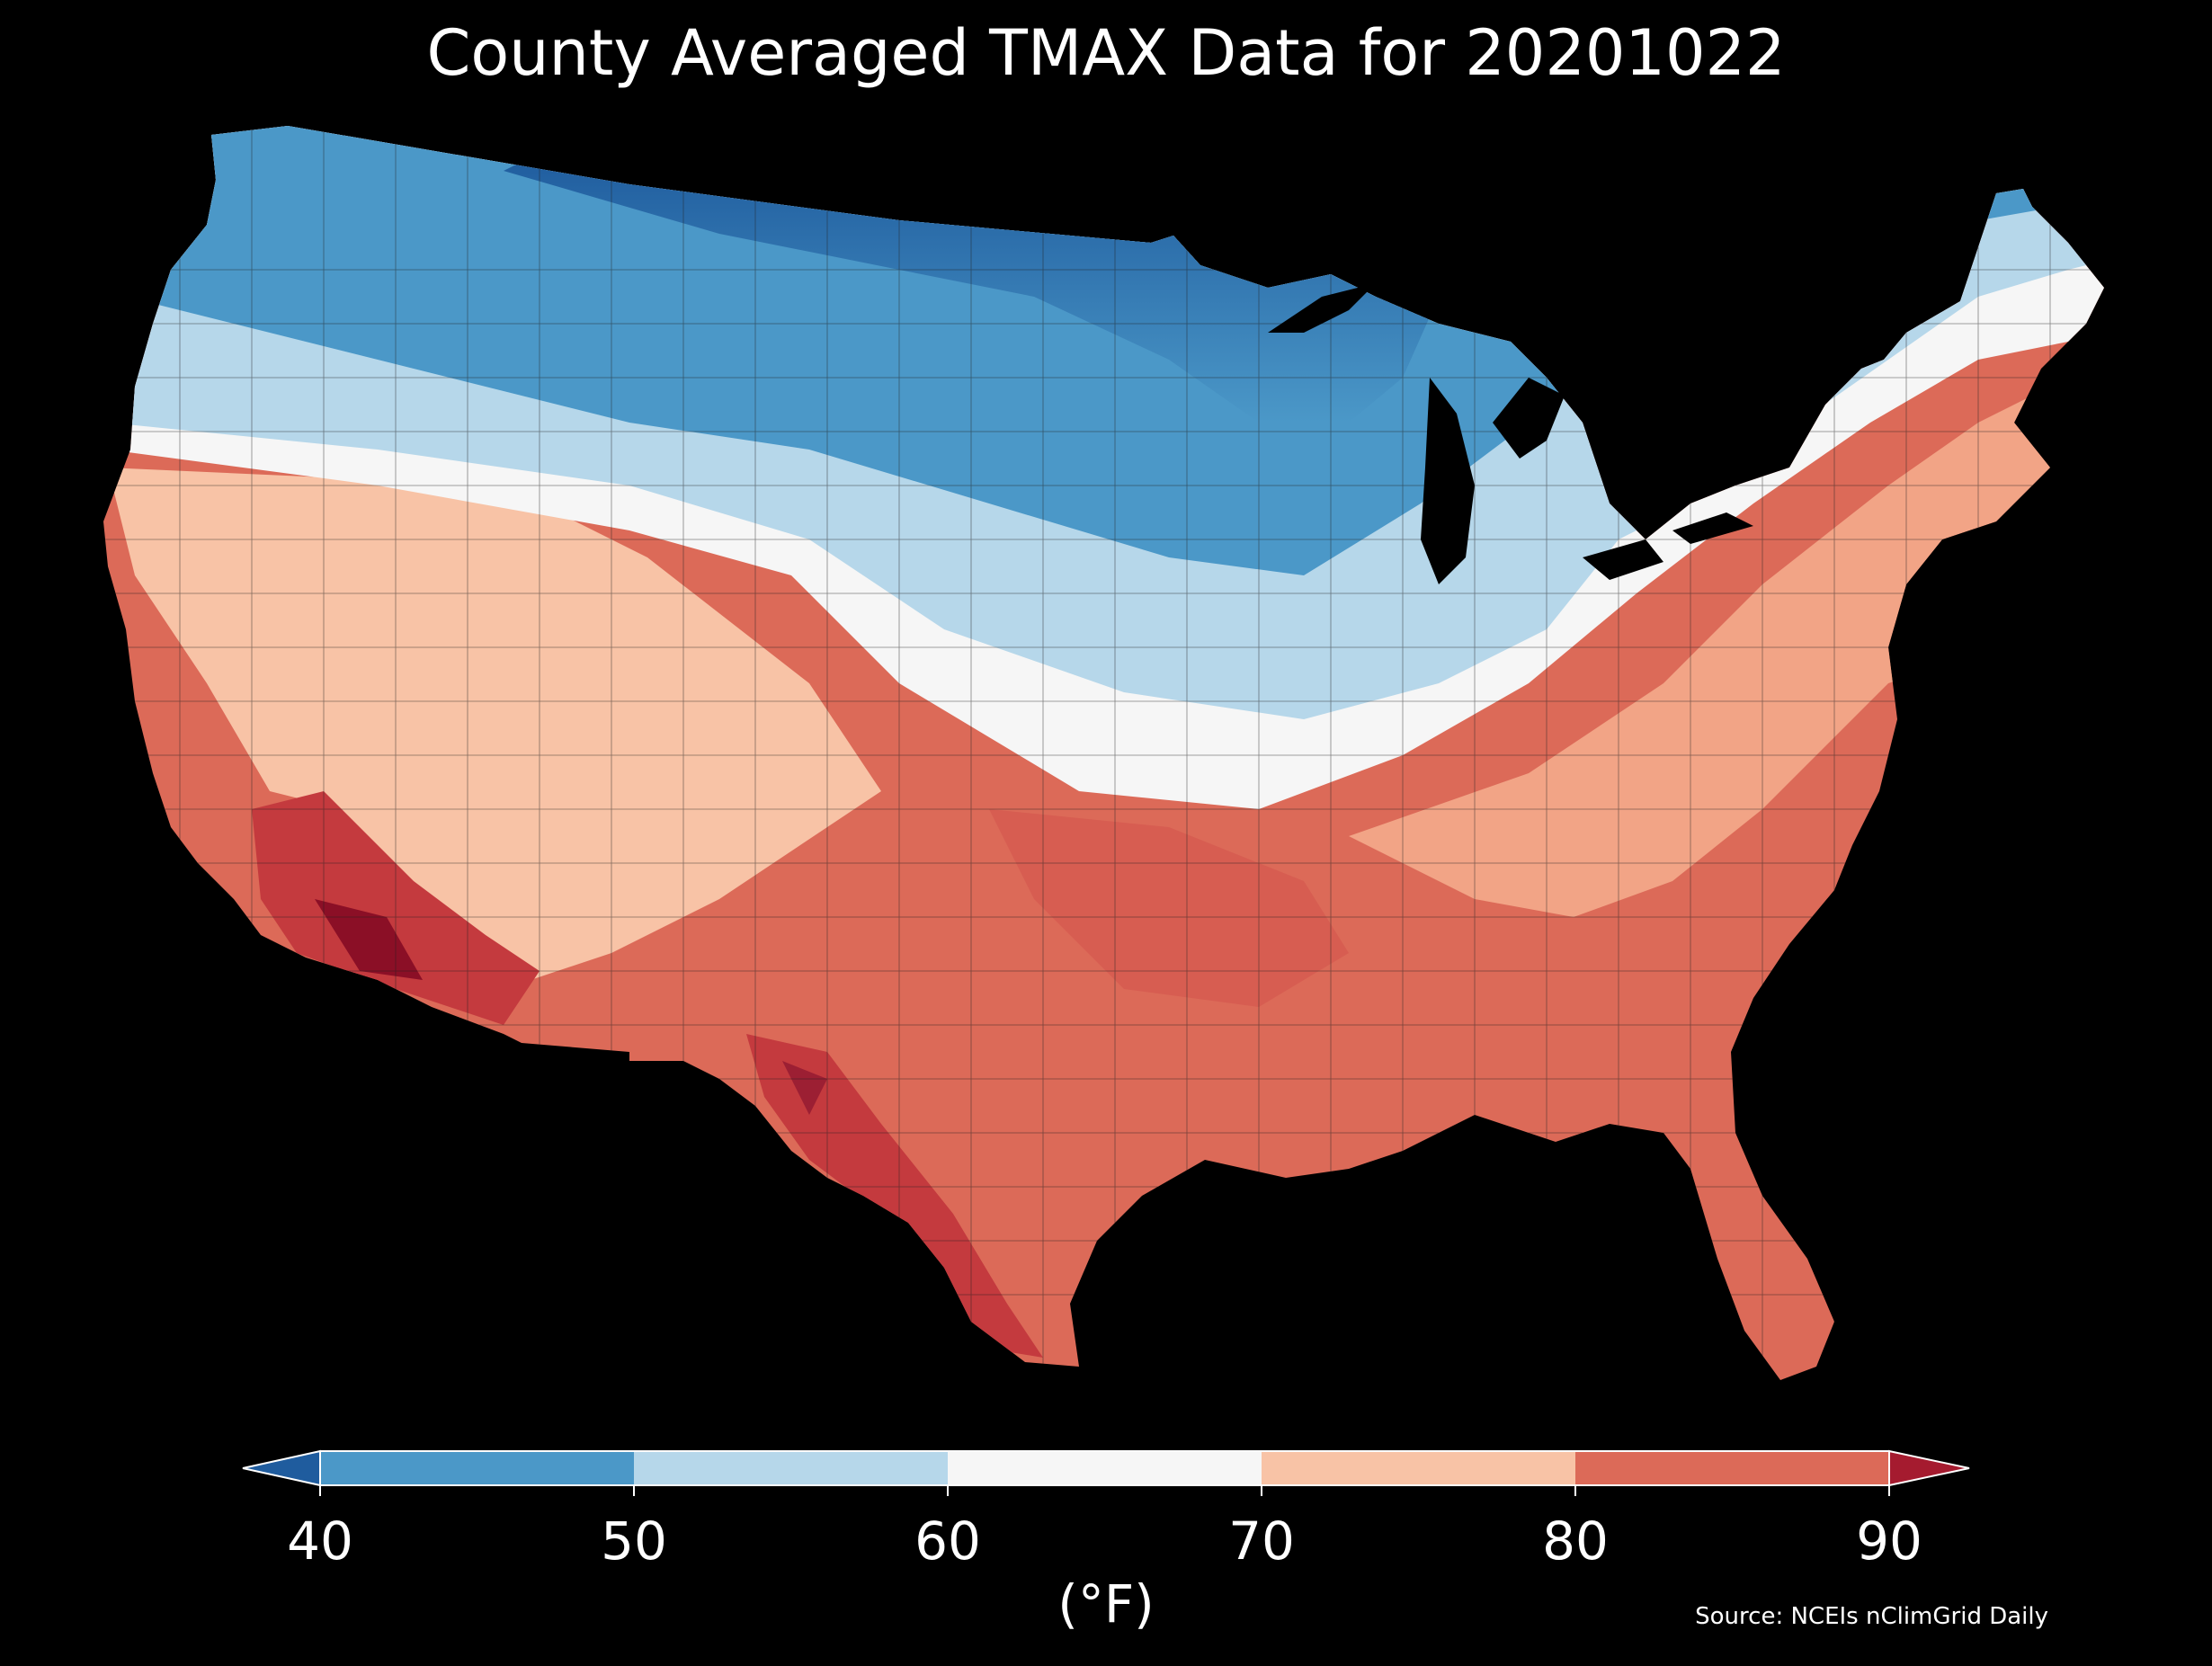  What do you see at coordinates (1104, 1491) in the screenshot?
I see `colorbar-ticks` at bounding box center [1104, 1491].